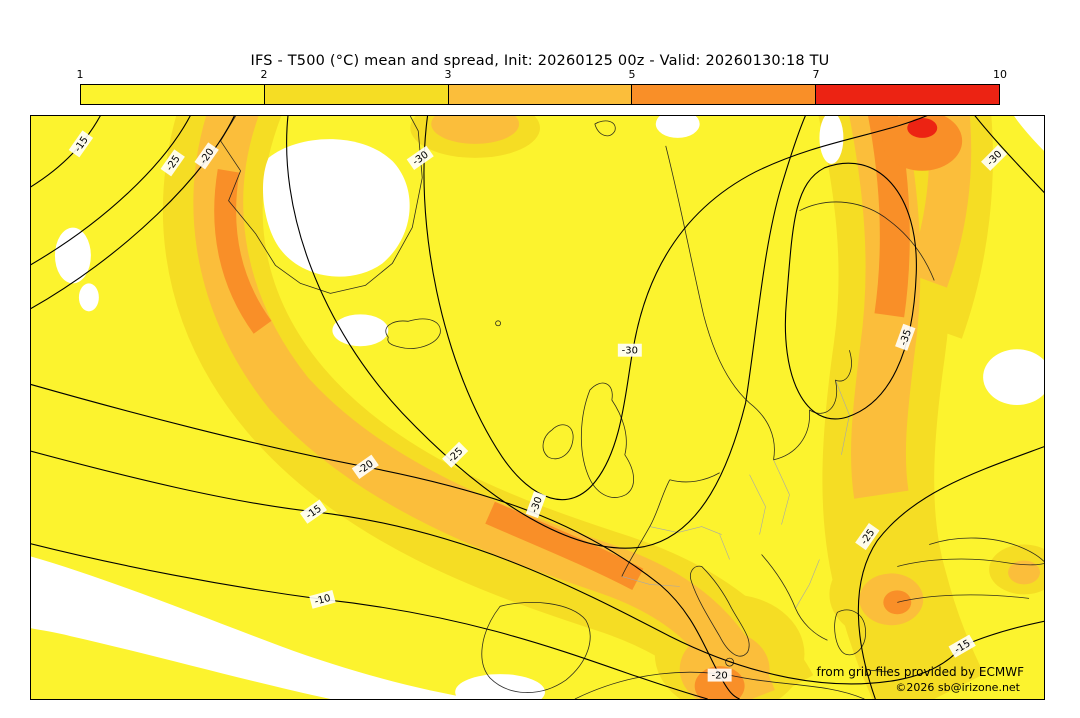 This screenshot has height=718, width=1080. I want to click on spread-colorbar: 1 2 3 5 7 10, so click(542, 88).